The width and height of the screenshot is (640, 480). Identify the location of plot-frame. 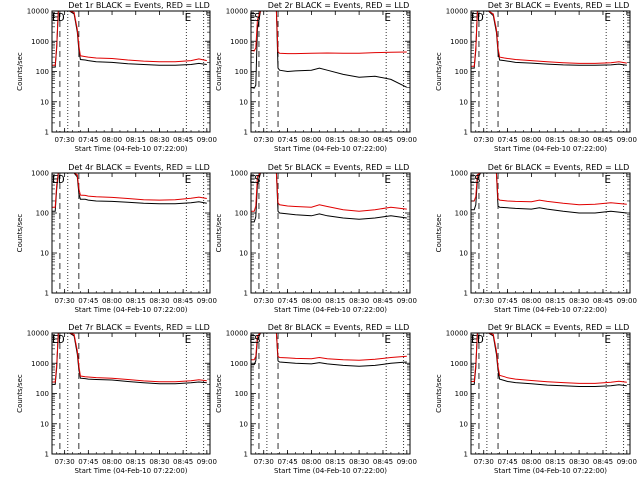
(550, 233).